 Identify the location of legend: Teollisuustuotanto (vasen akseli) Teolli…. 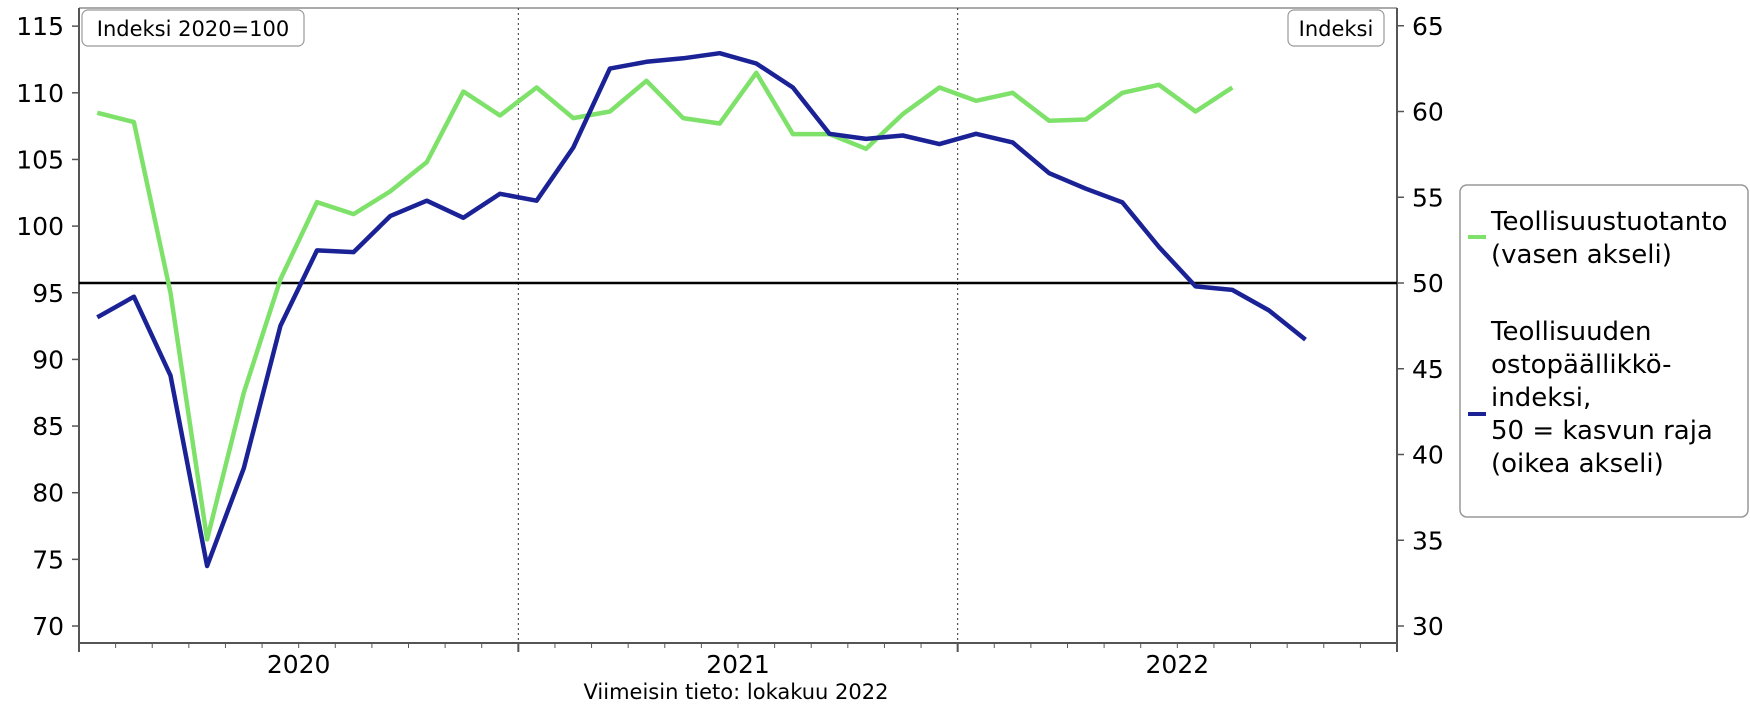
(1604, 351).